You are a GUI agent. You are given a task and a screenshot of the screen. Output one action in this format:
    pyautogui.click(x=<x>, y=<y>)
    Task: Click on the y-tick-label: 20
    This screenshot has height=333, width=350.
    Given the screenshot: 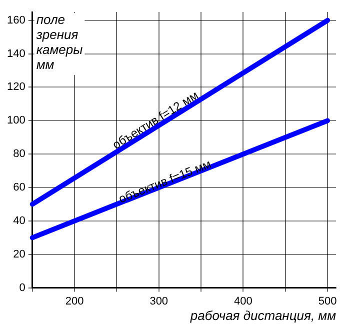 What is the action you would take?
    pyautogui.click(x=19, y=254)
    